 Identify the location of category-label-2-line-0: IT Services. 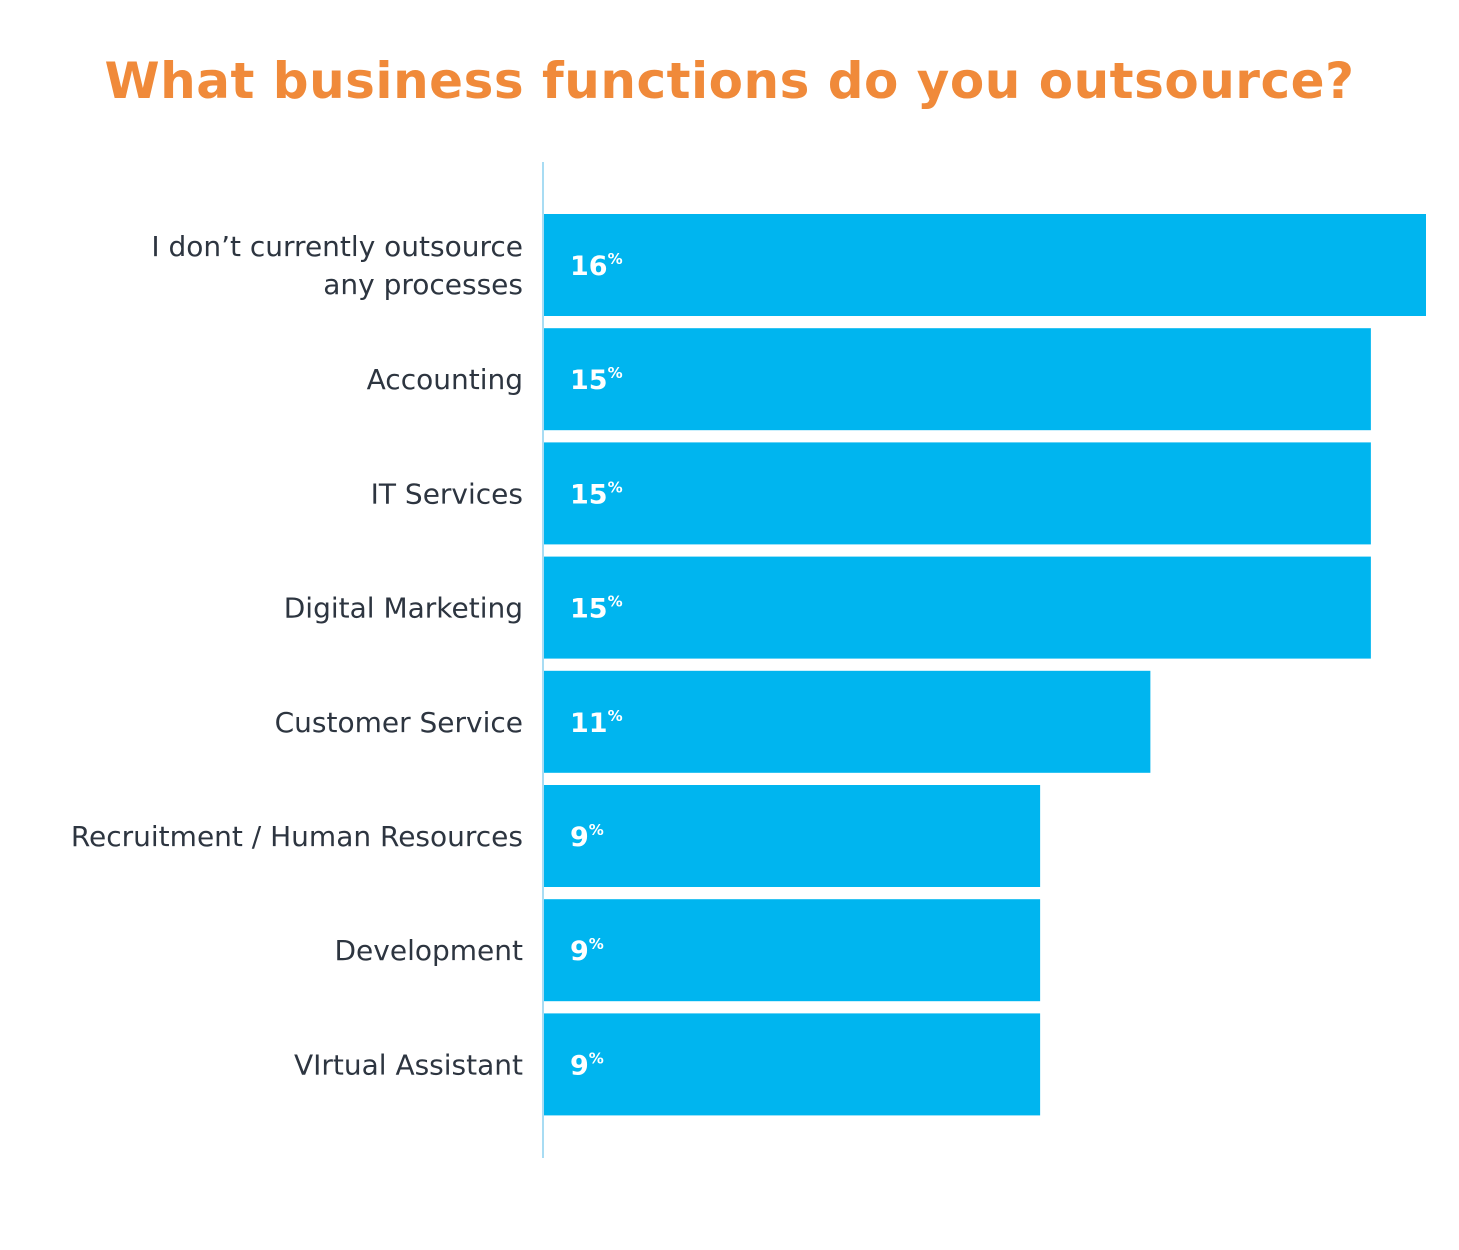
(447, 493).